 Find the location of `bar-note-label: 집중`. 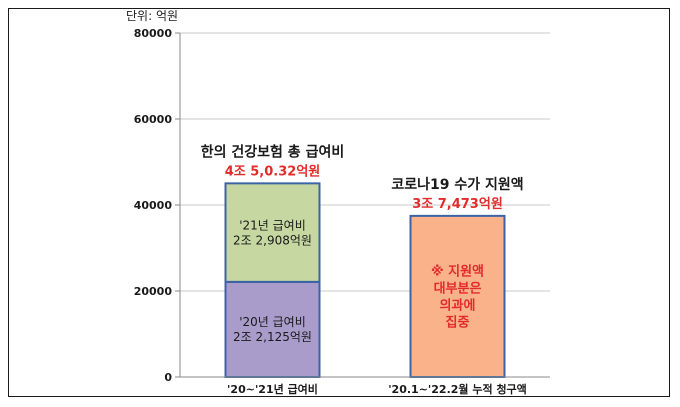

bar-note-label: 집중 is located at coordinates (458, 322).